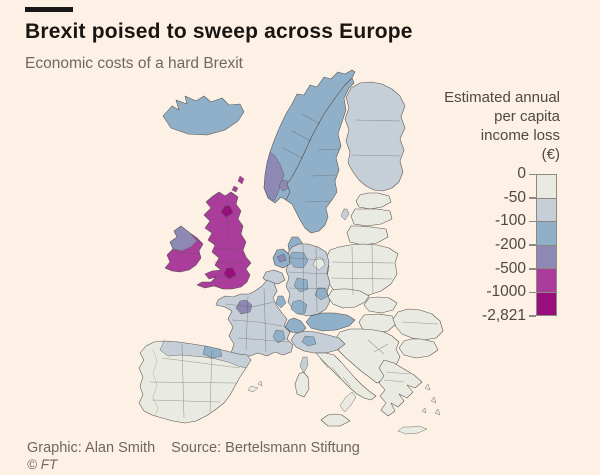 Image resolution: width=600 pixels, height=475 pixels. Describe the element at coordinates (224, 240) in the screenshot. I see `region-great-britain` at that location.